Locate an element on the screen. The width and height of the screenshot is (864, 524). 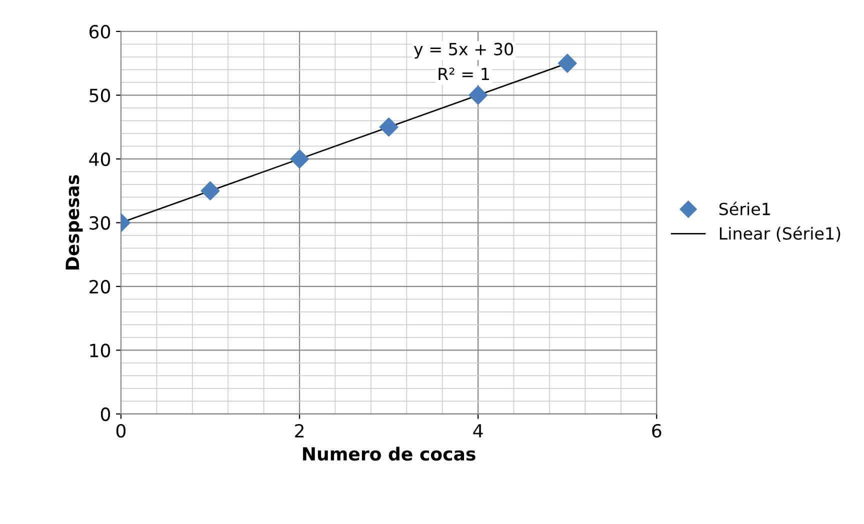
x-axis-title: Numero de cocas is located at coordinates (389, 453).